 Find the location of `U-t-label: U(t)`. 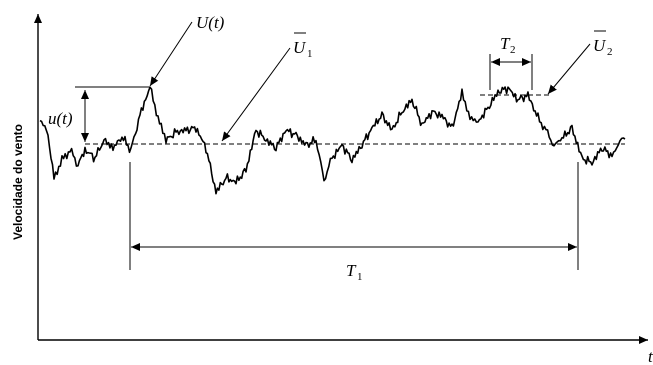

U-t-label: U(t) is located at coordinates (210, 22).